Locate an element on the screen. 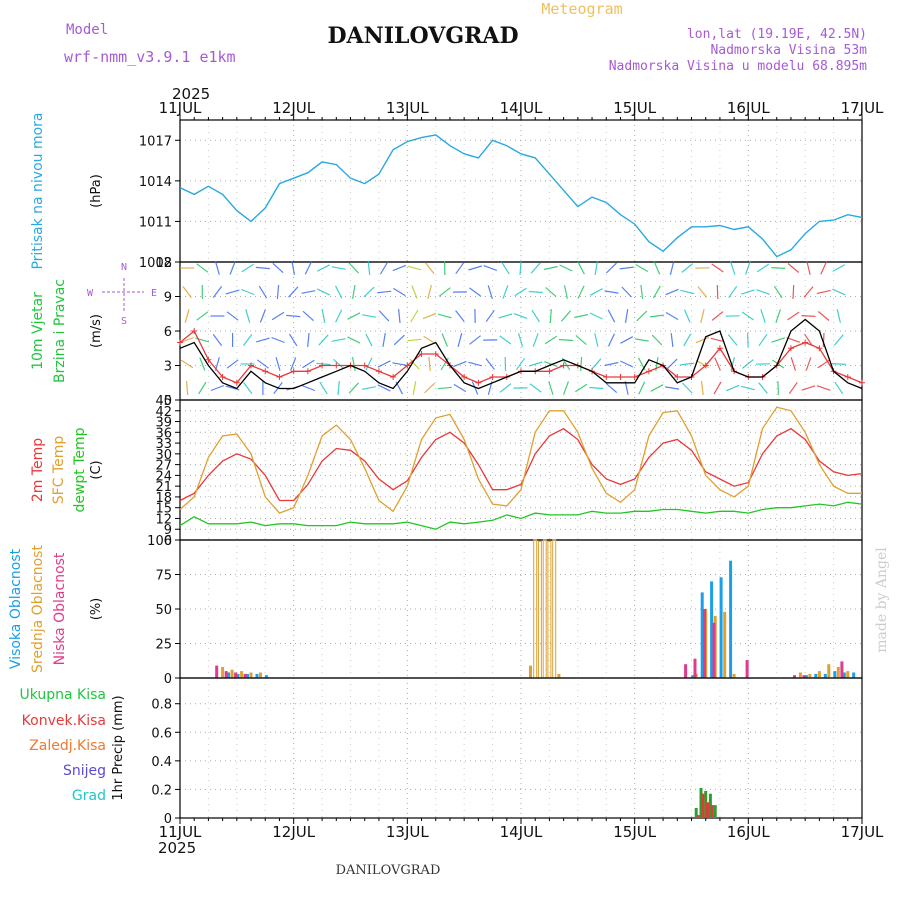 The width and height of the screenshot is (900, 900). x-tick-label-bottom: 16JUL is located at coordinates (748, 832).